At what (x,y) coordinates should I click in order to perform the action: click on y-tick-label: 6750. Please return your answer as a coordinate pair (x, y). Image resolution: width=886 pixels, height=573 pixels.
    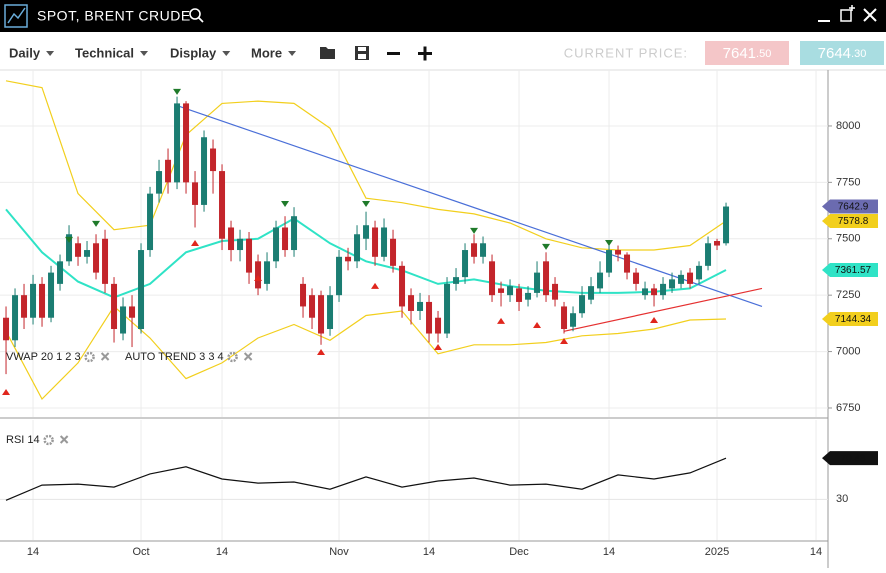
    Looking at the image, I should click on (848, 408).